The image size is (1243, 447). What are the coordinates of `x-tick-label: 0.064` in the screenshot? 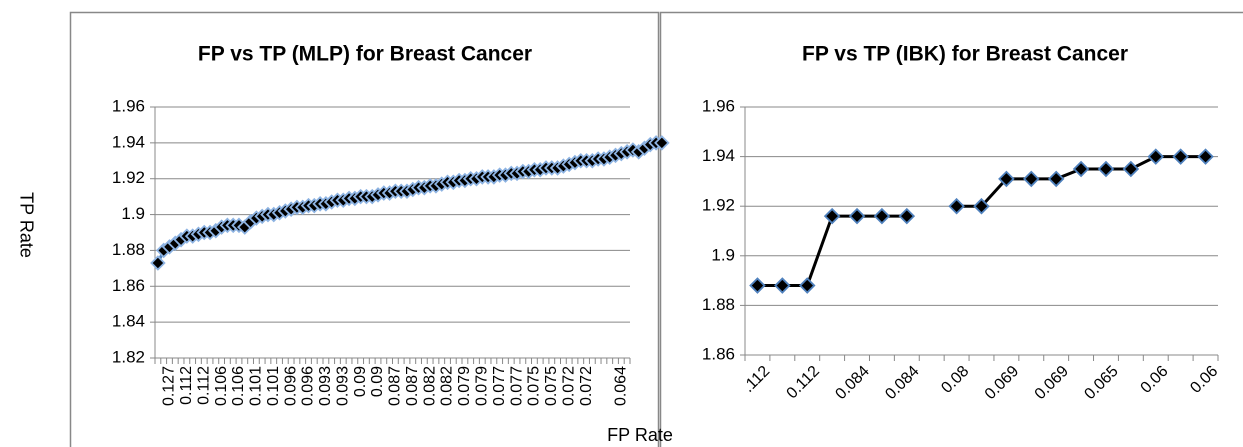 It's located at (621, 386).